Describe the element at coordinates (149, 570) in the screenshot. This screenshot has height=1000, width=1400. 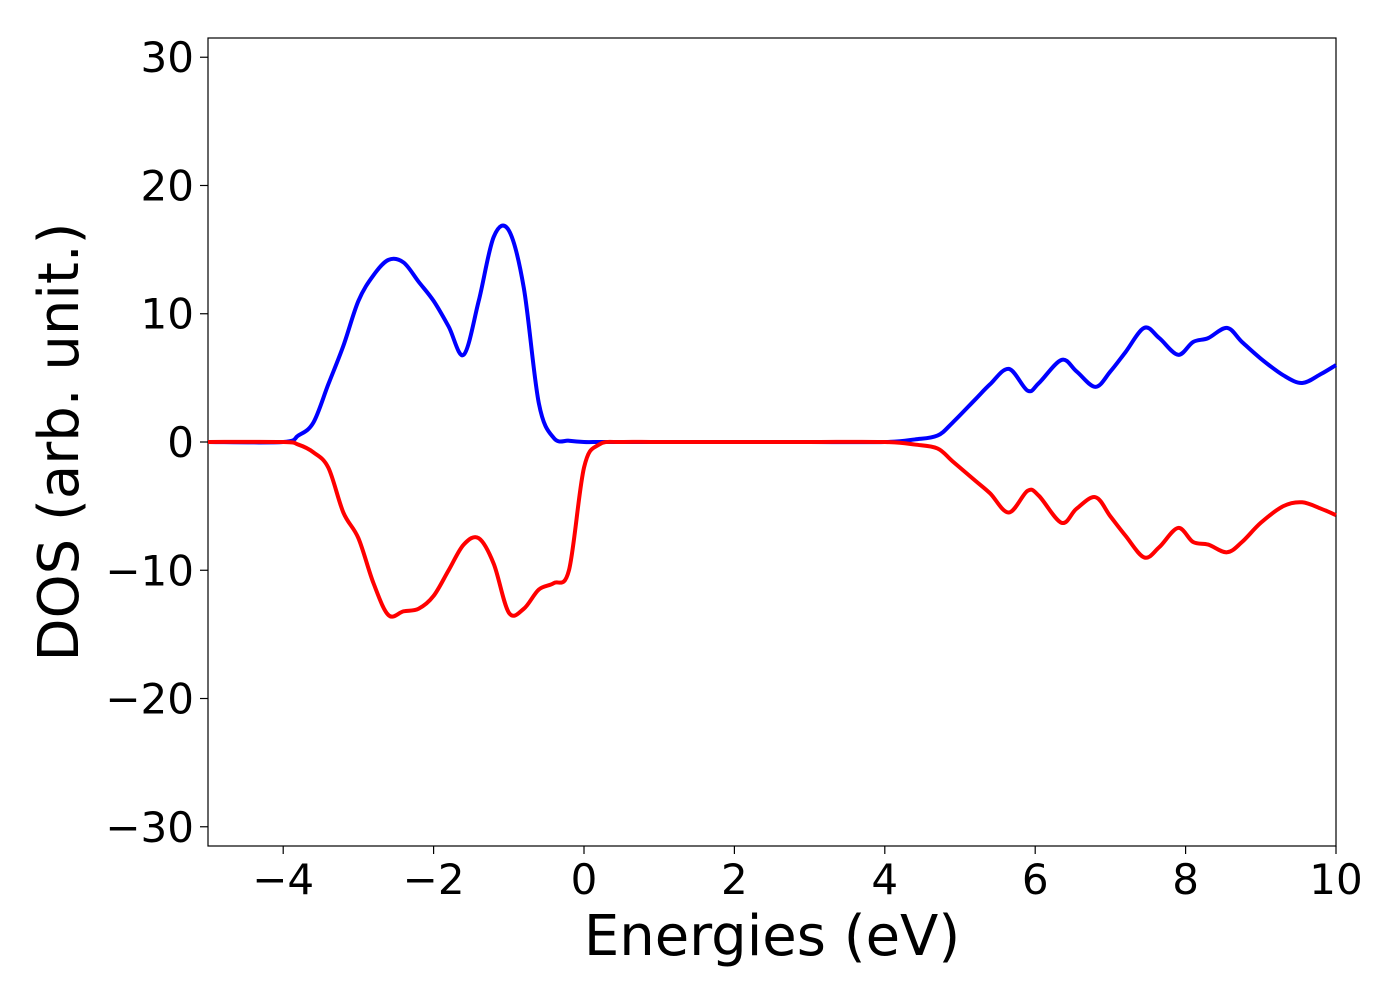
I see `y-tick-label: −10` at that location.